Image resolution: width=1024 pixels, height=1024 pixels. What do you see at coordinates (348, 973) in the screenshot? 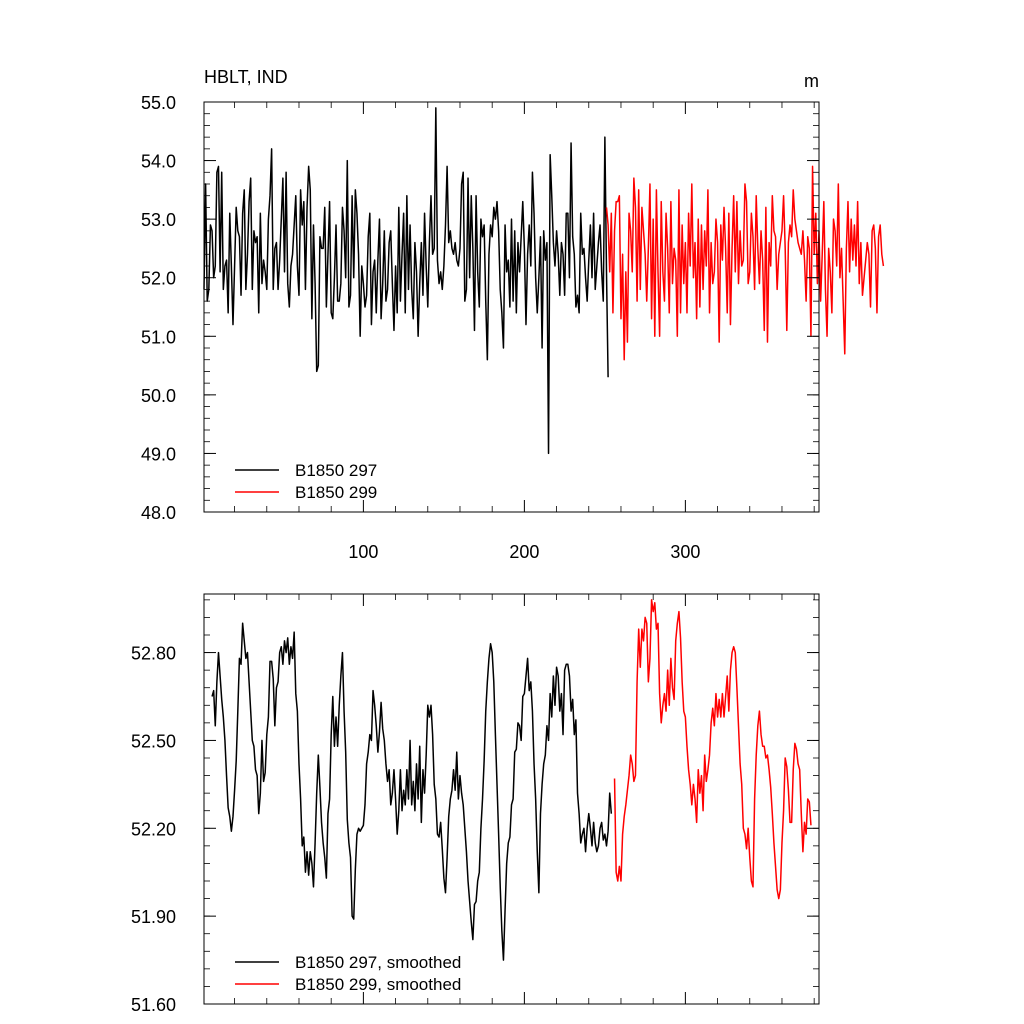
I see `legend-bottom: B1850 297, smoothed B1850 299, smoothed` at bounding box center [348, 973].